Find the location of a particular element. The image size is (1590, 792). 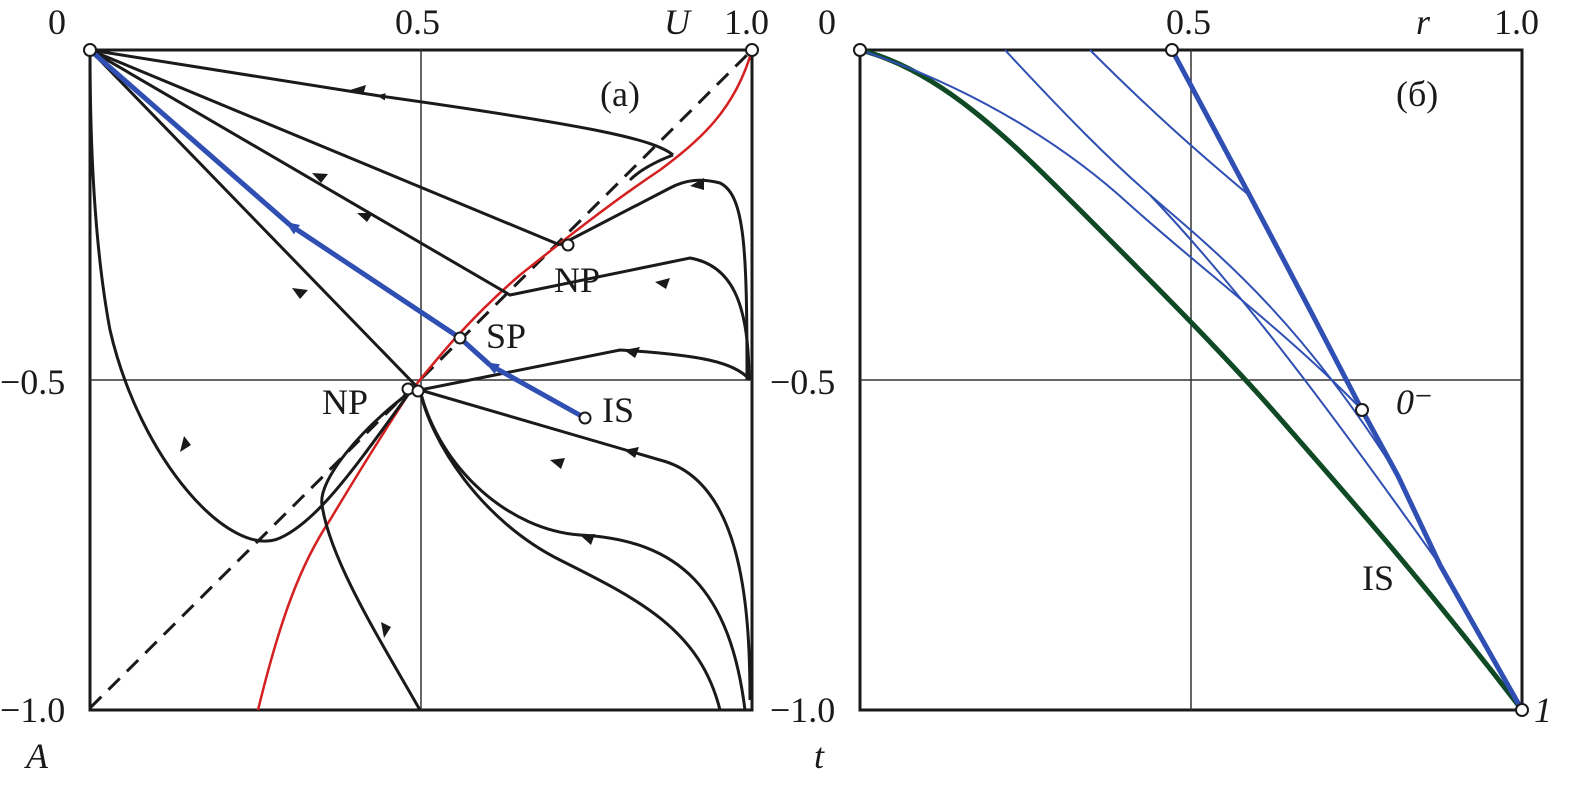

panel-b-tick-10: 1.0 is located at coordinates (1516, 22).